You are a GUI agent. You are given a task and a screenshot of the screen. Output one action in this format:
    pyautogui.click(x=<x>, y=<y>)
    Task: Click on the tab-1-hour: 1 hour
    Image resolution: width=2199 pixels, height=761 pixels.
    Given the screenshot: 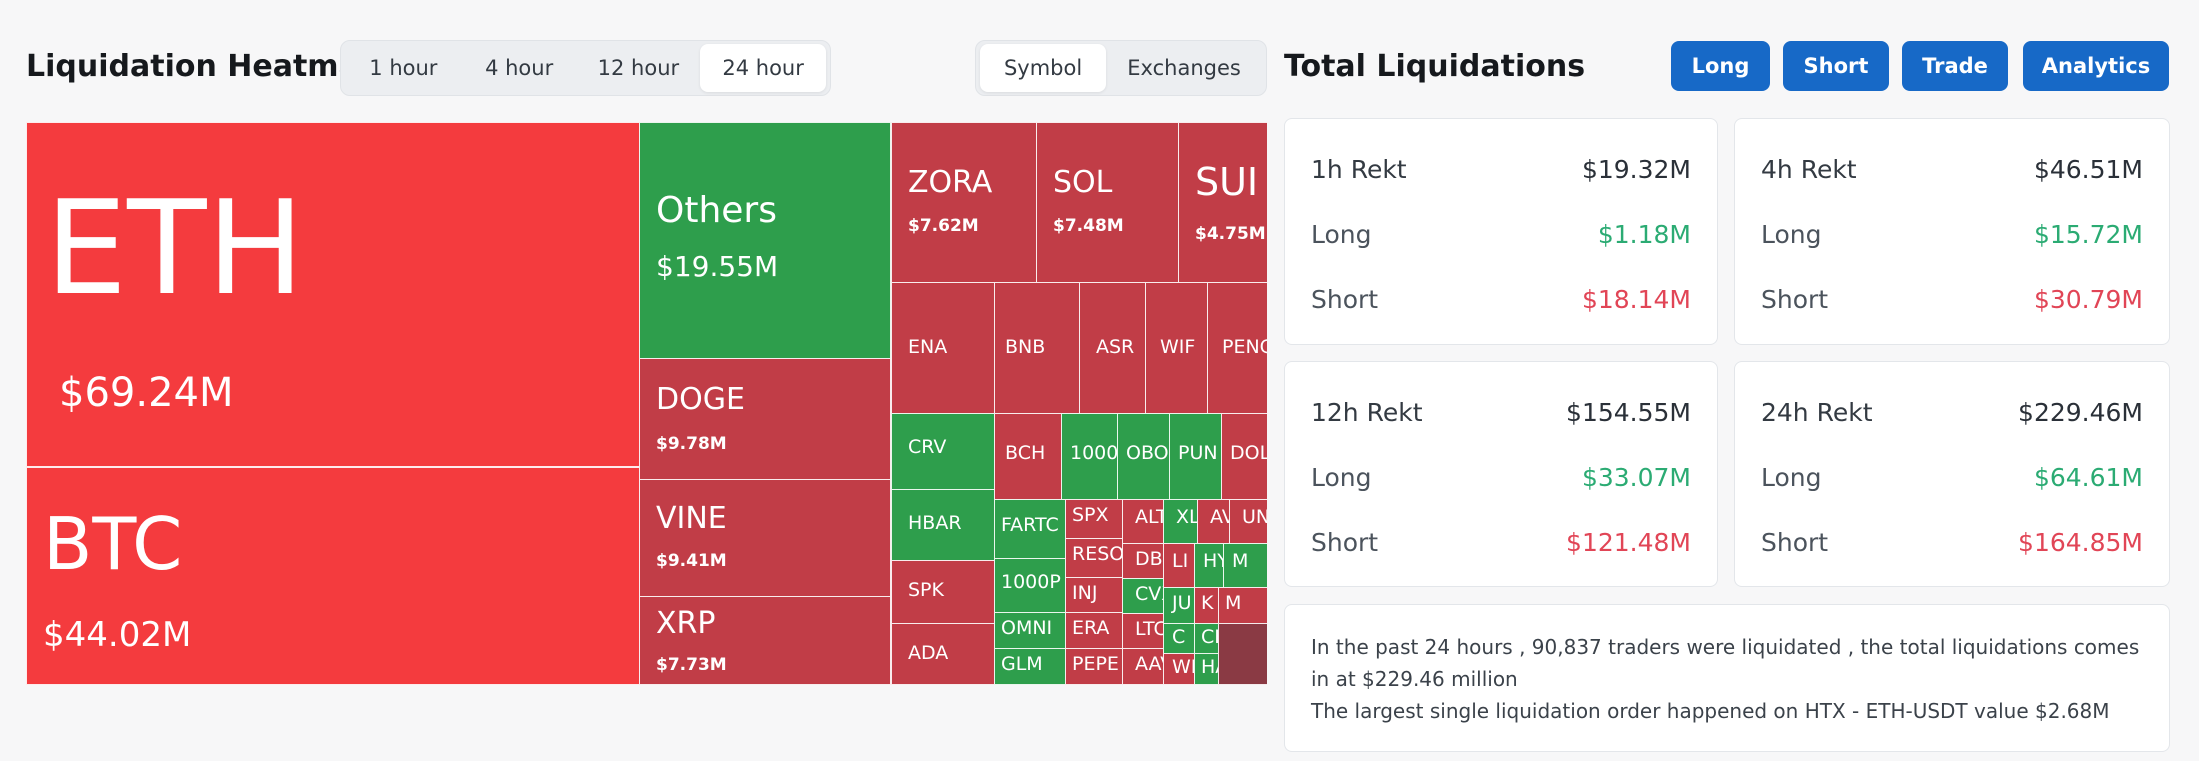 What is the action you would take?
    pyautogui.click(x=403, y=68)
    